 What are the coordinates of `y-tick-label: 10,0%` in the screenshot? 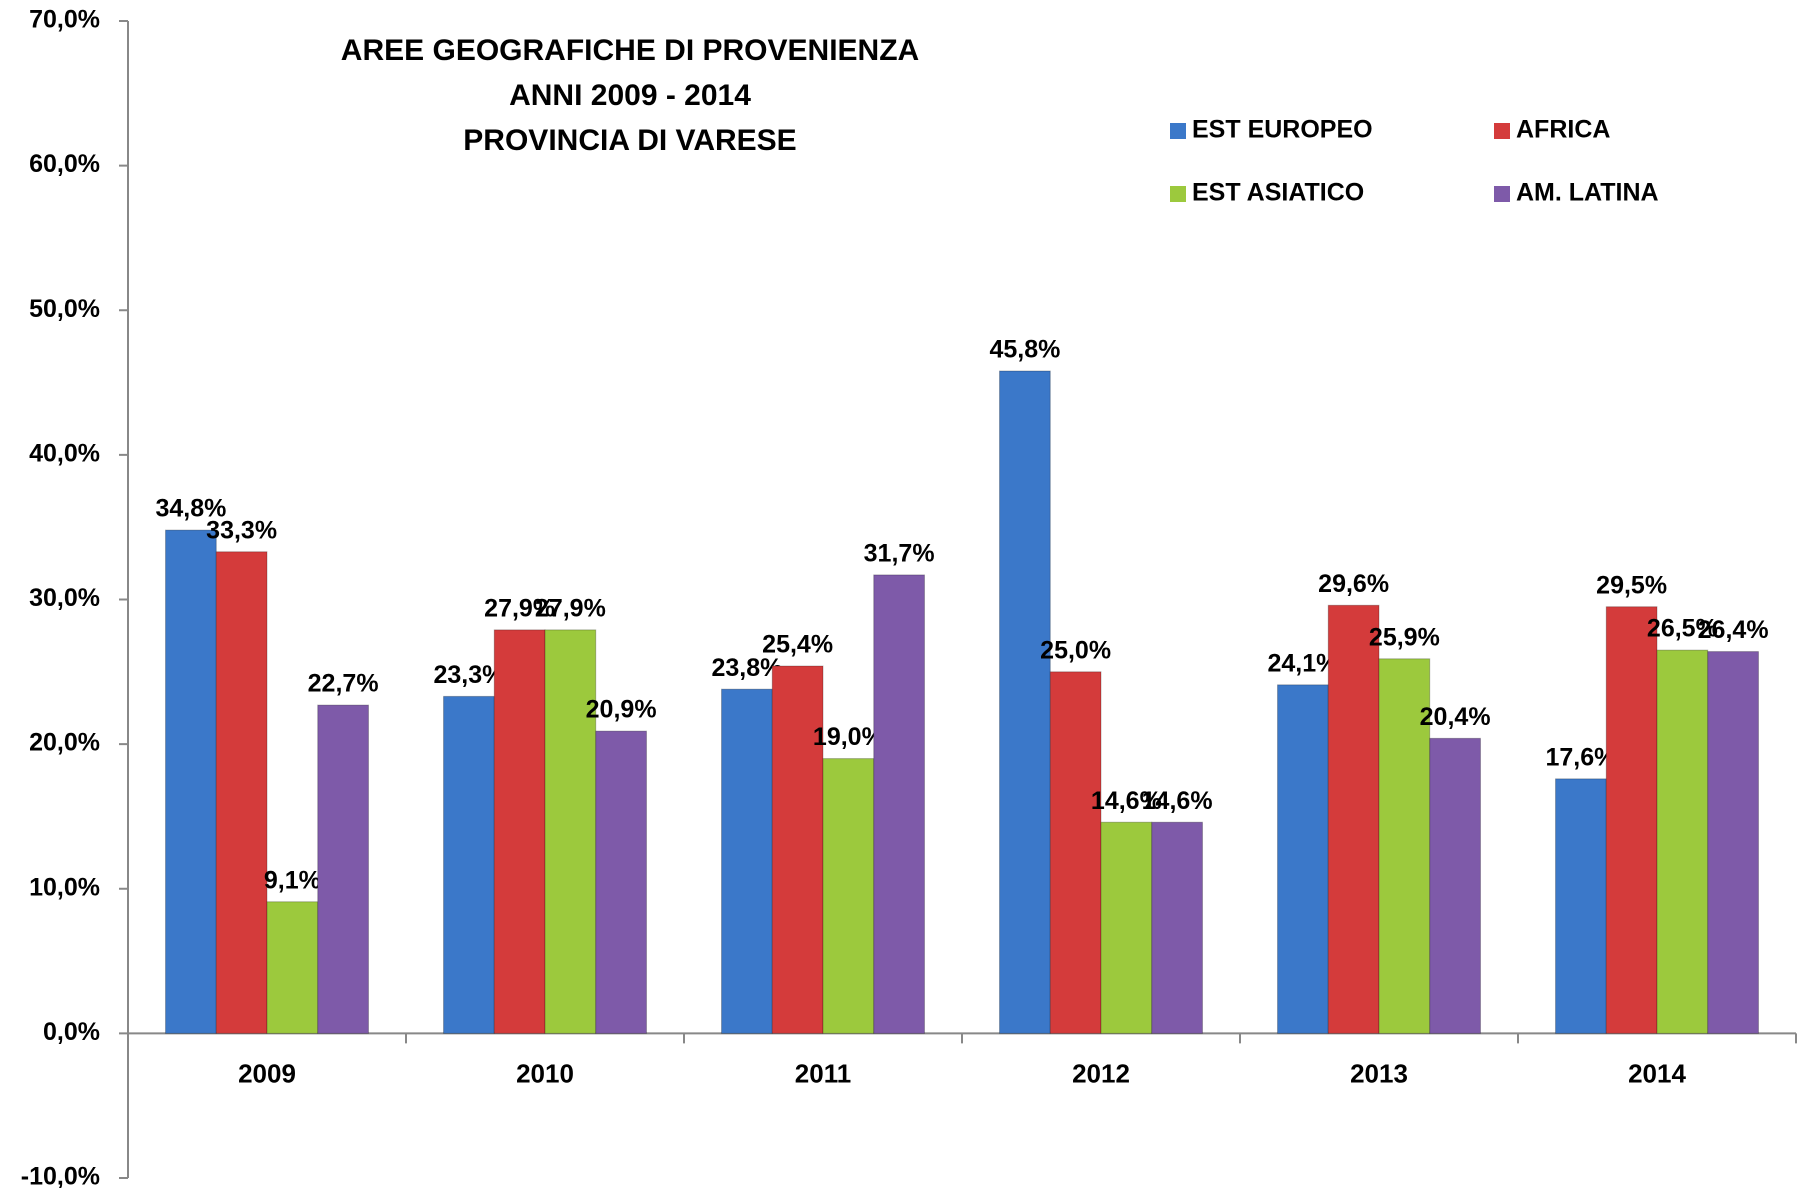 It's located at (64, 887).